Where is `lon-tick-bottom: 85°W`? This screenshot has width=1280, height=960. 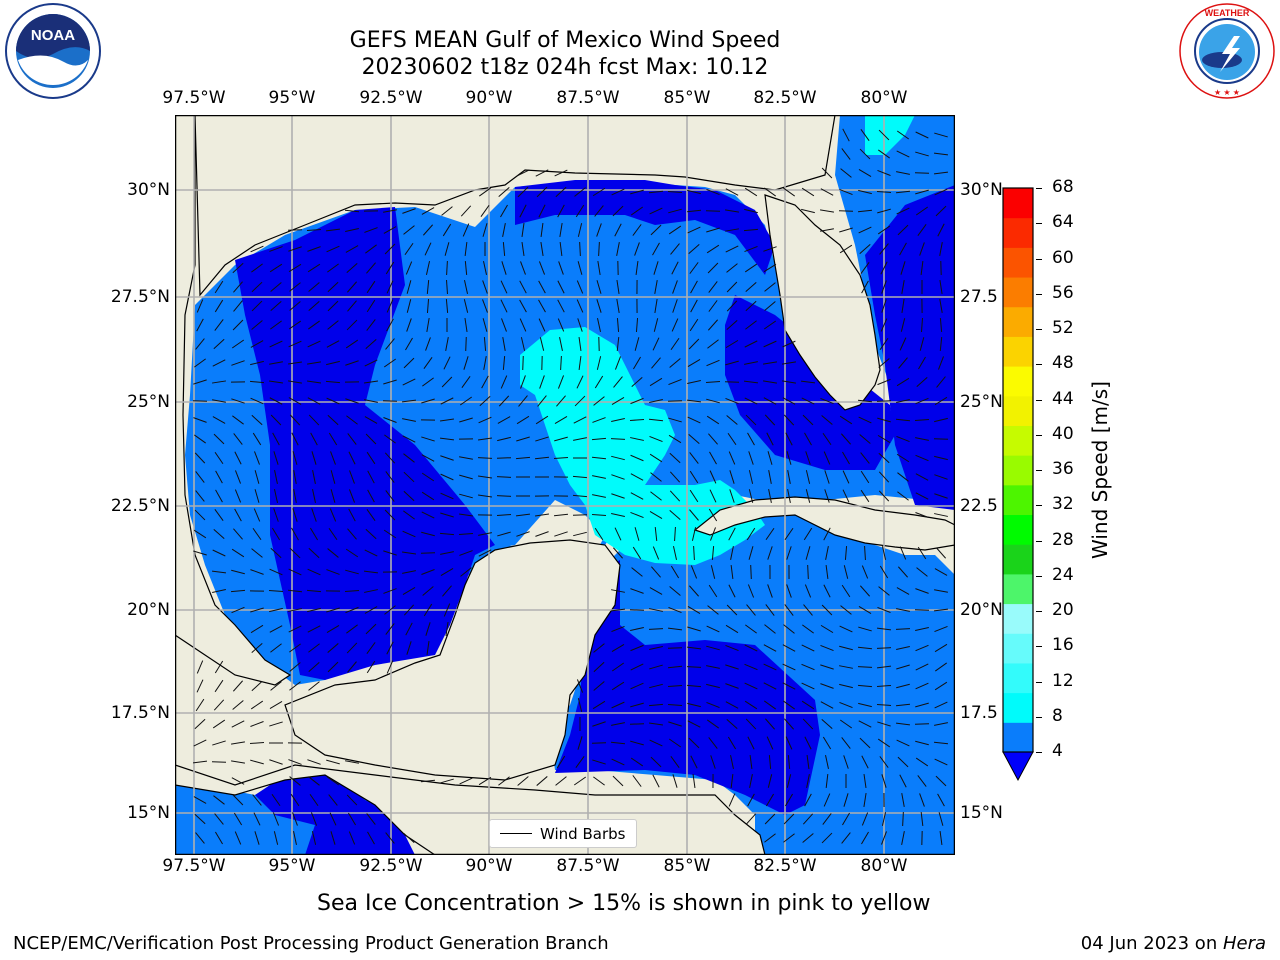
lon-tick-bottom: 85°W is located at coordinates (687, 866).